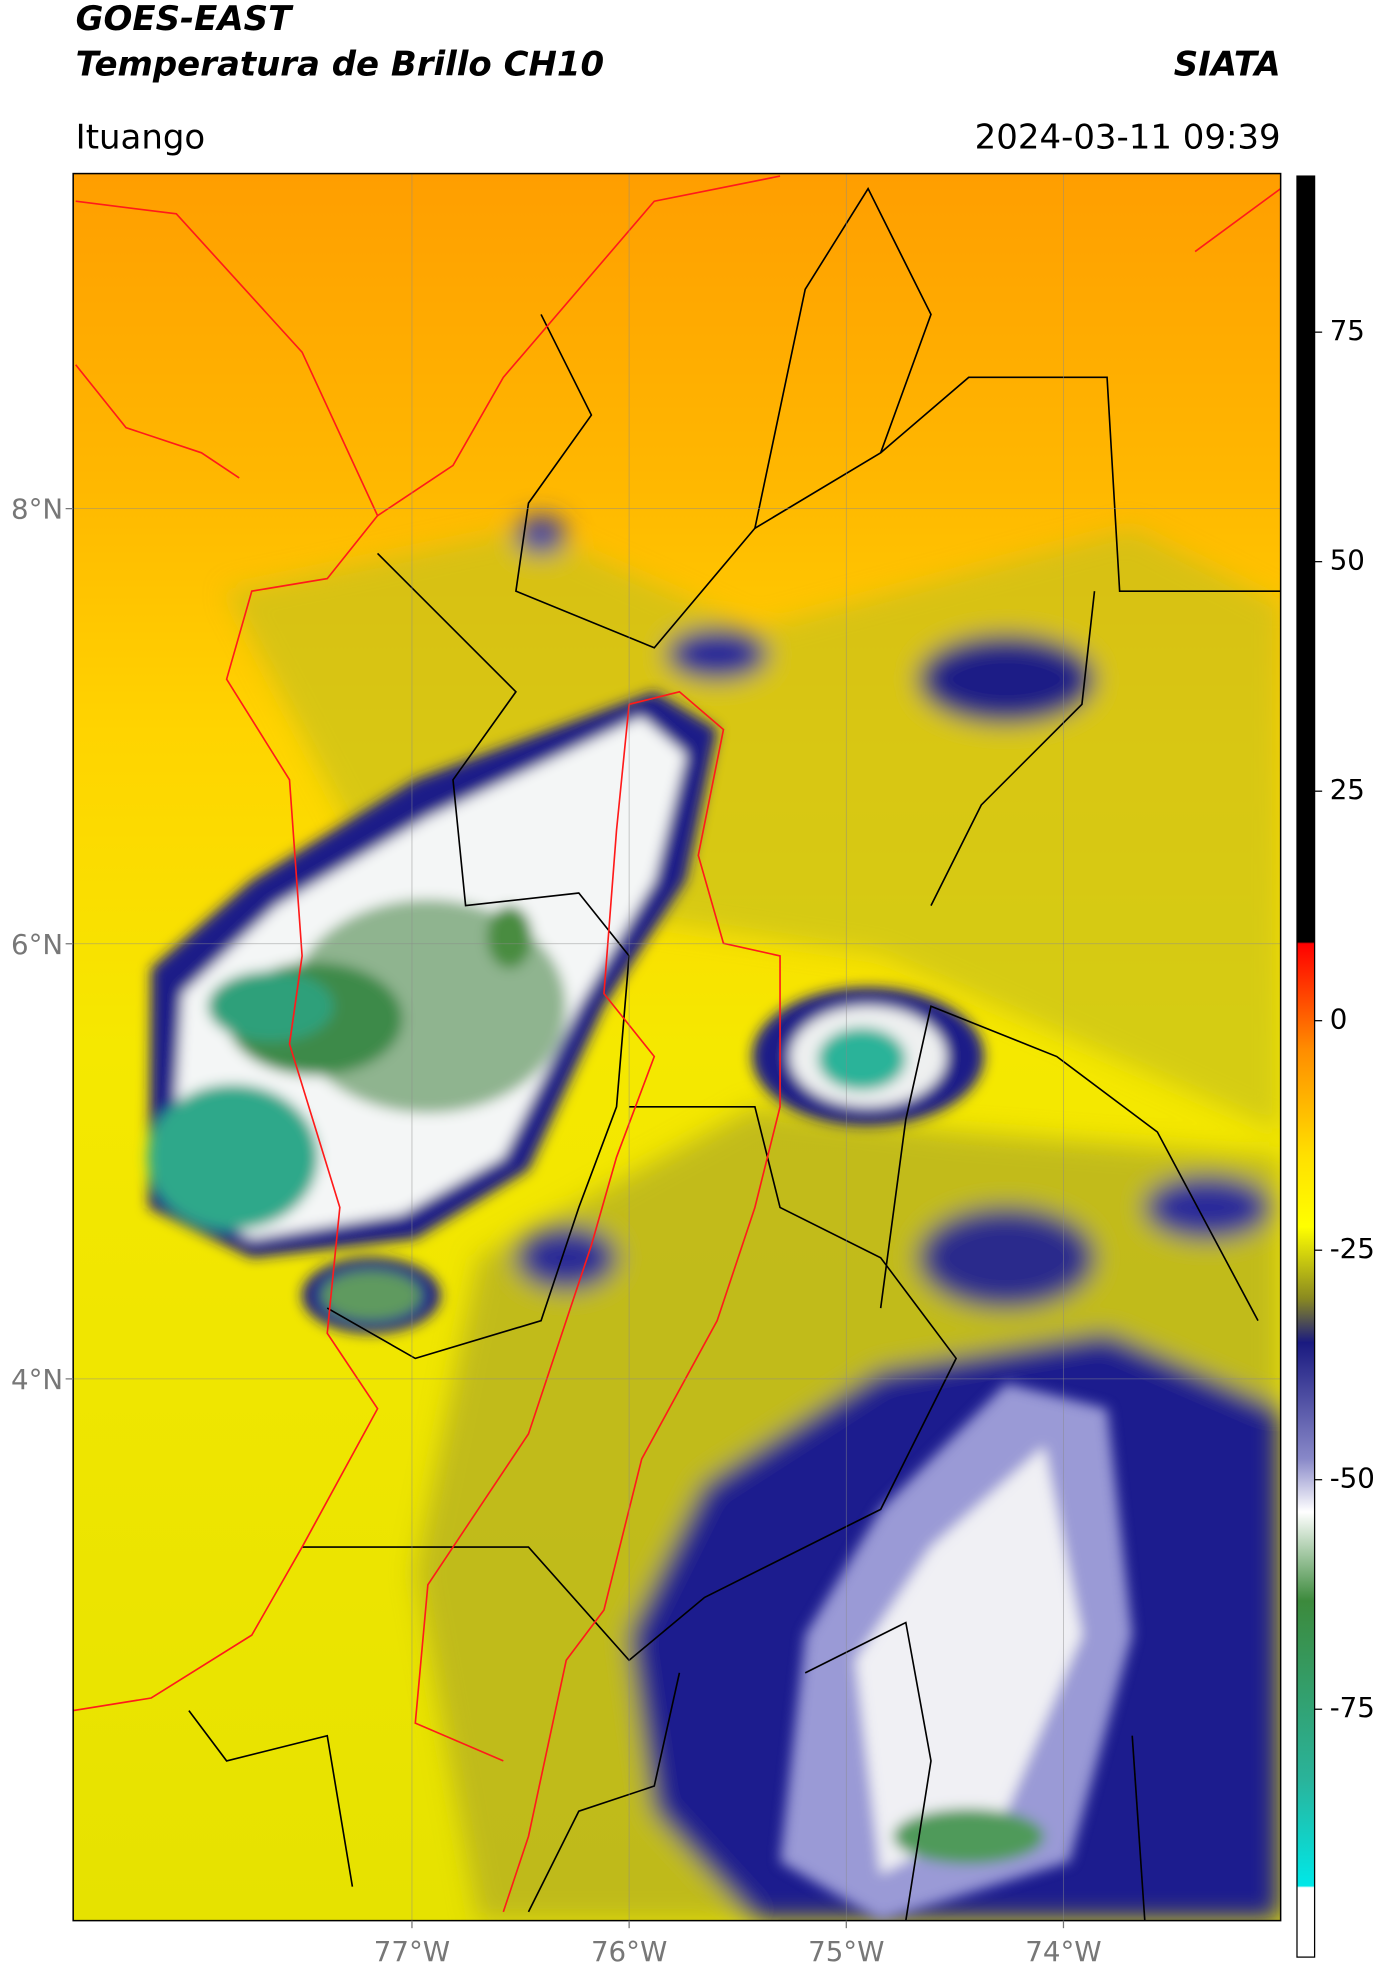 The width and height of the screenshot is (1384, 1981). Describe the element at coordinates (37, 1379) in the screenshot. I see `lat-tick-label: 4°N` at that location.